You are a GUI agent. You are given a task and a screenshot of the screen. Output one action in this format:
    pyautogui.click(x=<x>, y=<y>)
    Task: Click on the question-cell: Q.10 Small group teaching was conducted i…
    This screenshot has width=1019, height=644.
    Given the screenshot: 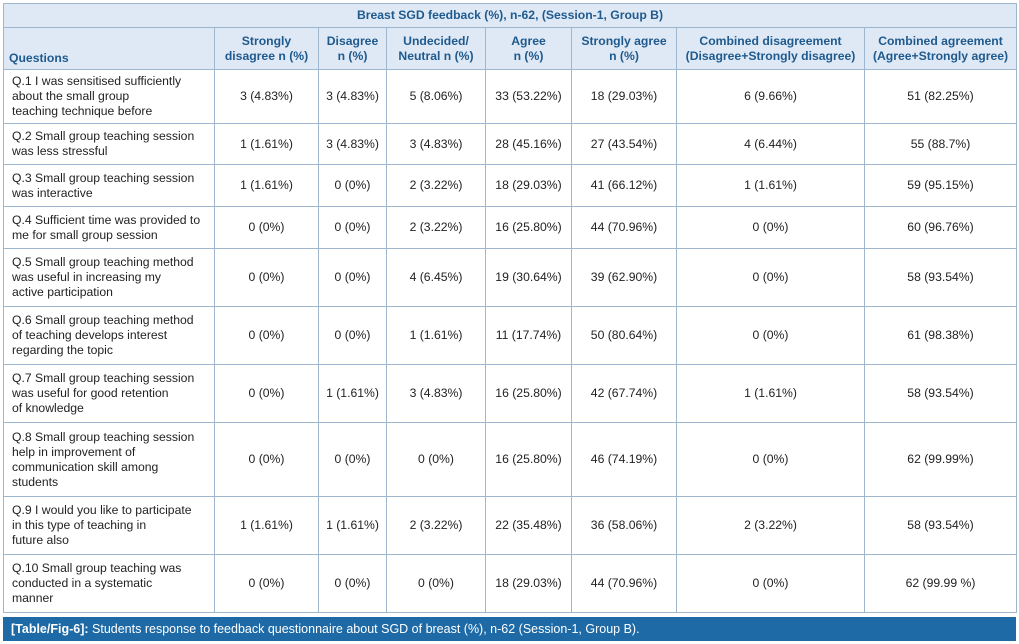 What is the action you would take?
    pyautogui.click(x=109, y=583)
    